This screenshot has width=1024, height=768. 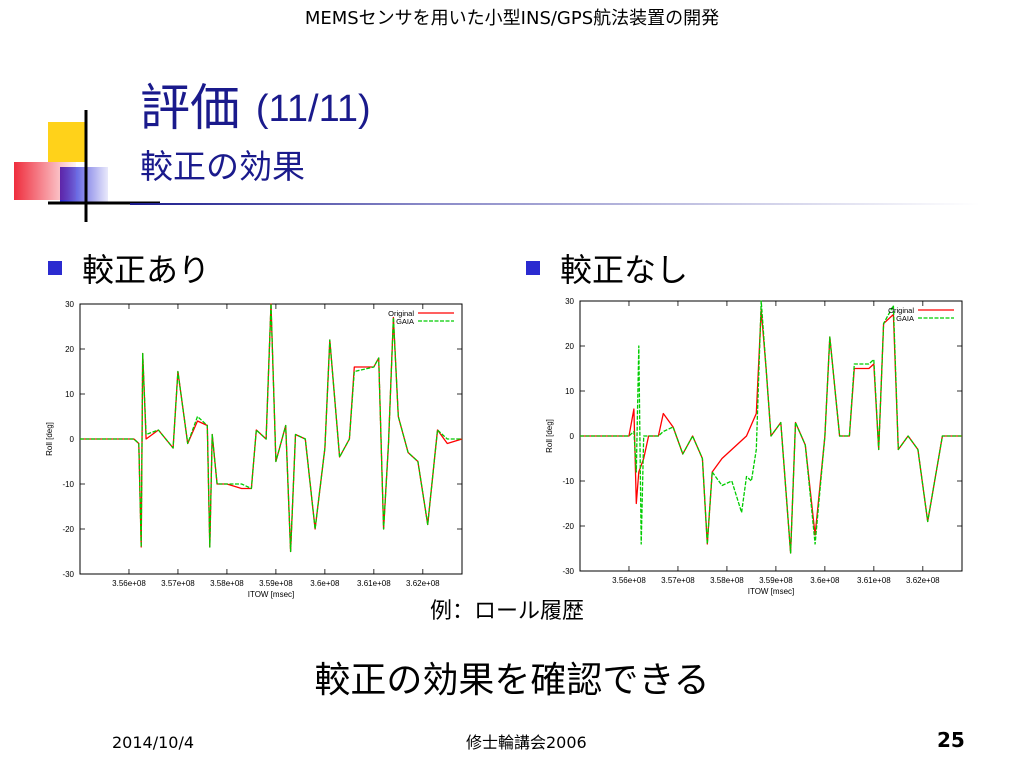 What do you see at coordinates (555, 204) in the screenshot?
I see `title-underline` at bounding box center [555, 204].